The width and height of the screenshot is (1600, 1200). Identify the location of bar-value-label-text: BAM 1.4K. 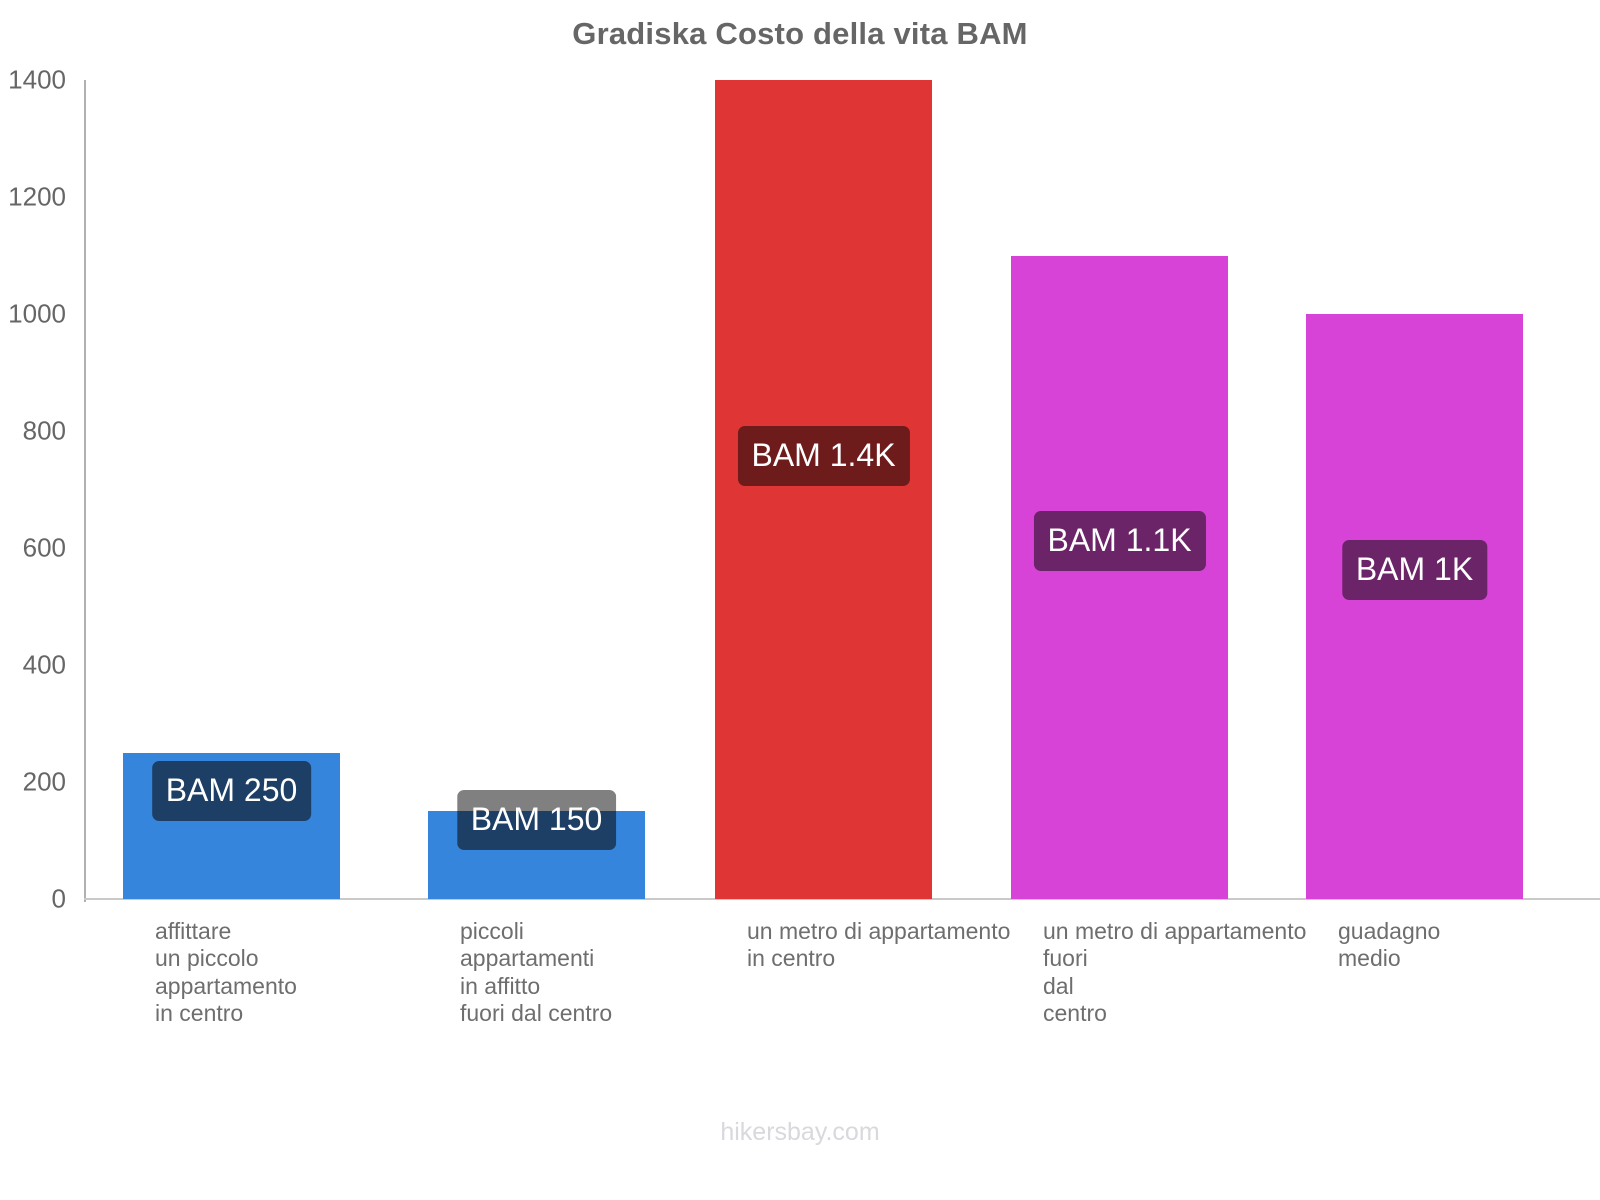
(823, 455).